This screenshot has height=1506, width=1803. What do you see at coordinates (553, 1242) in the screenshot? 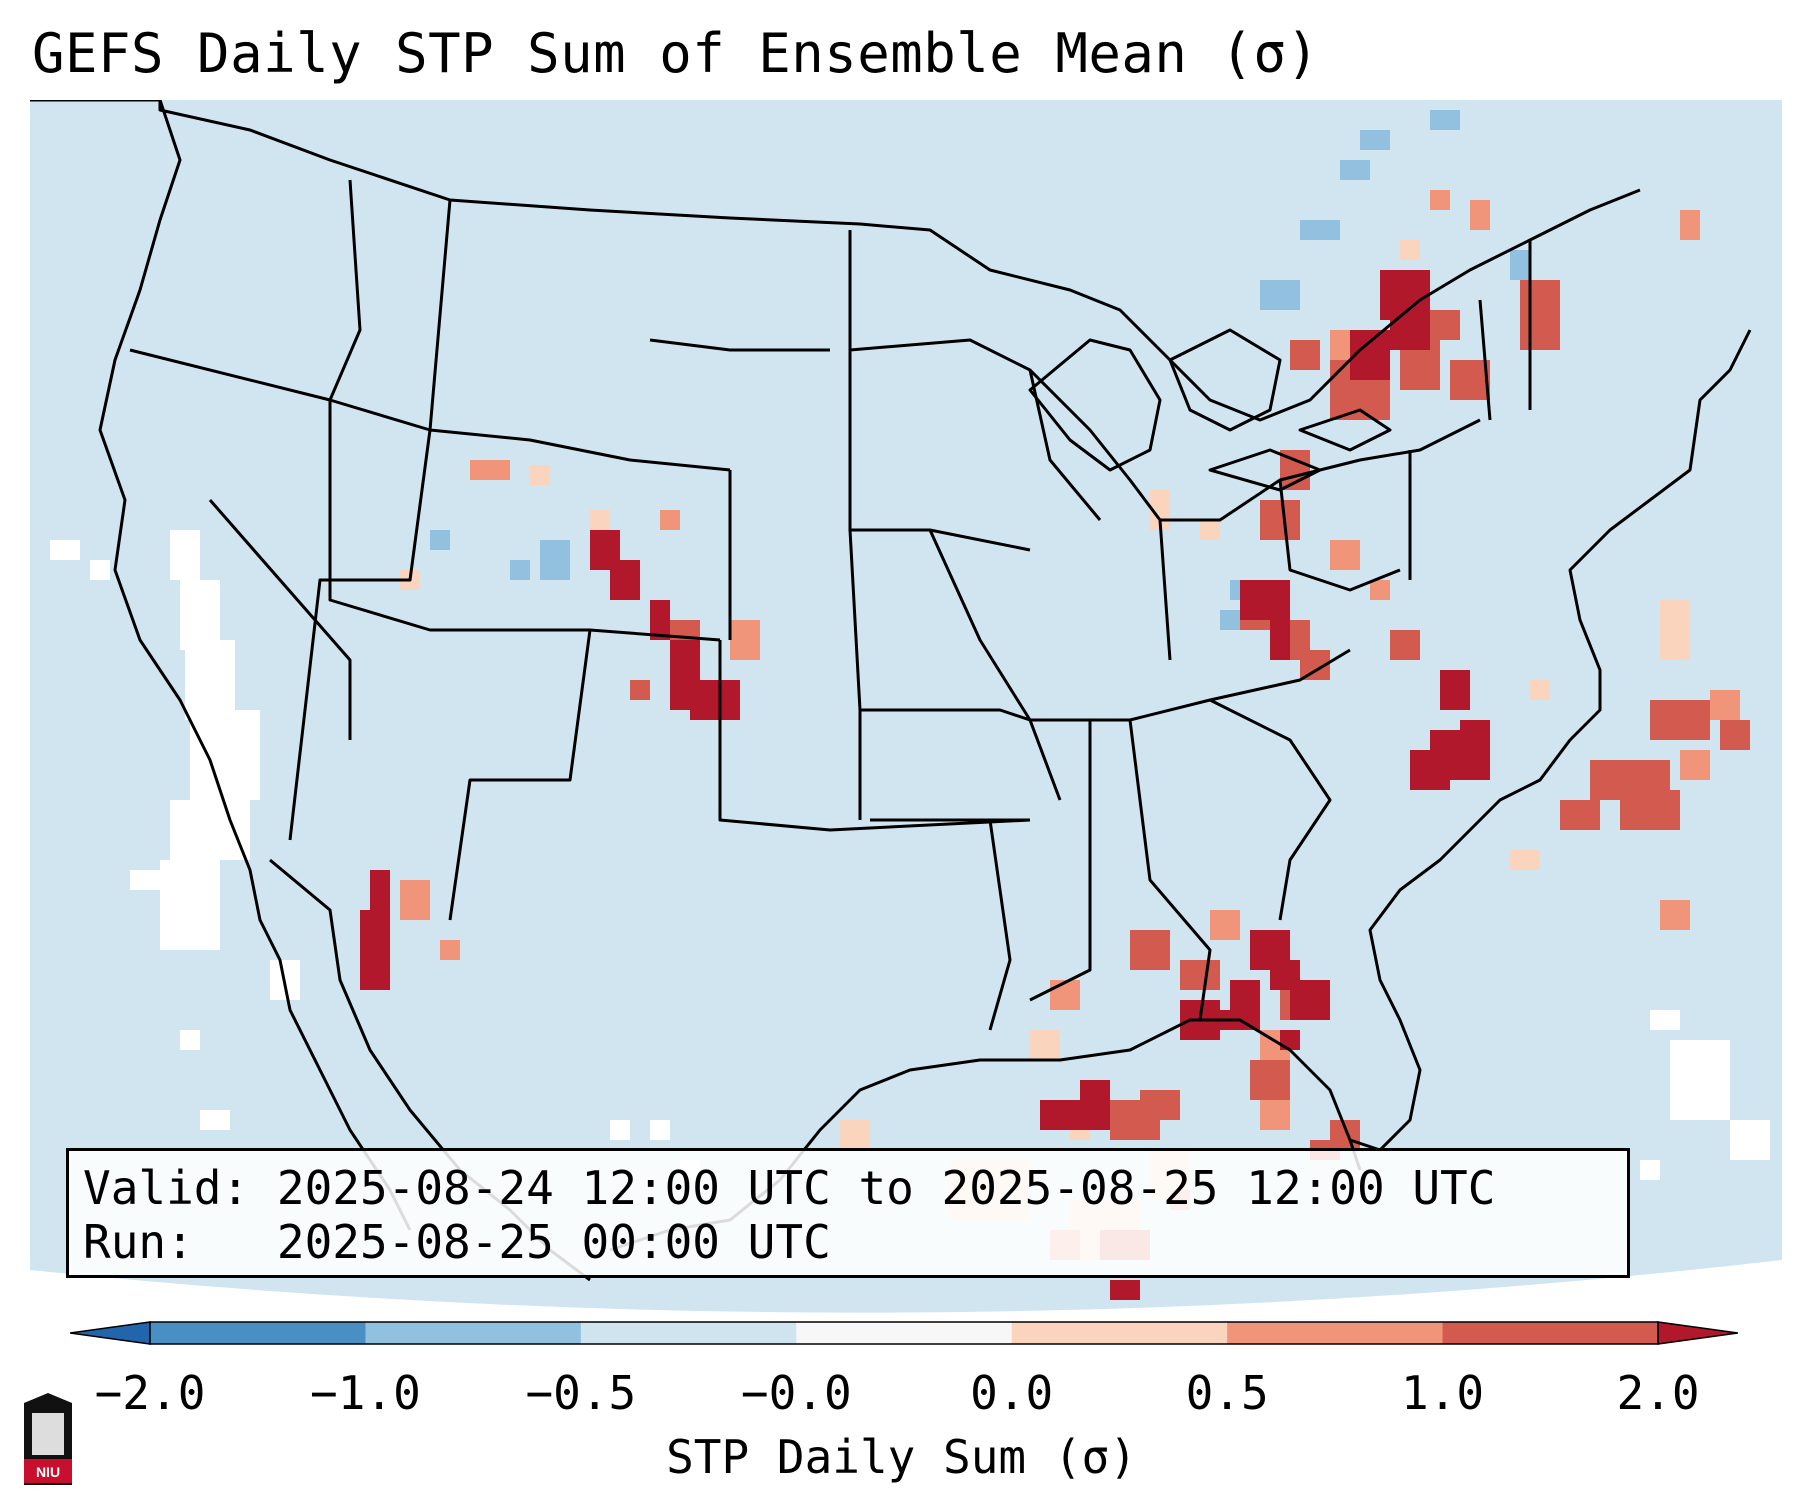
I see `run-value: 2025-08-25 00:00 UTC` at bounding box center [553, 1242].